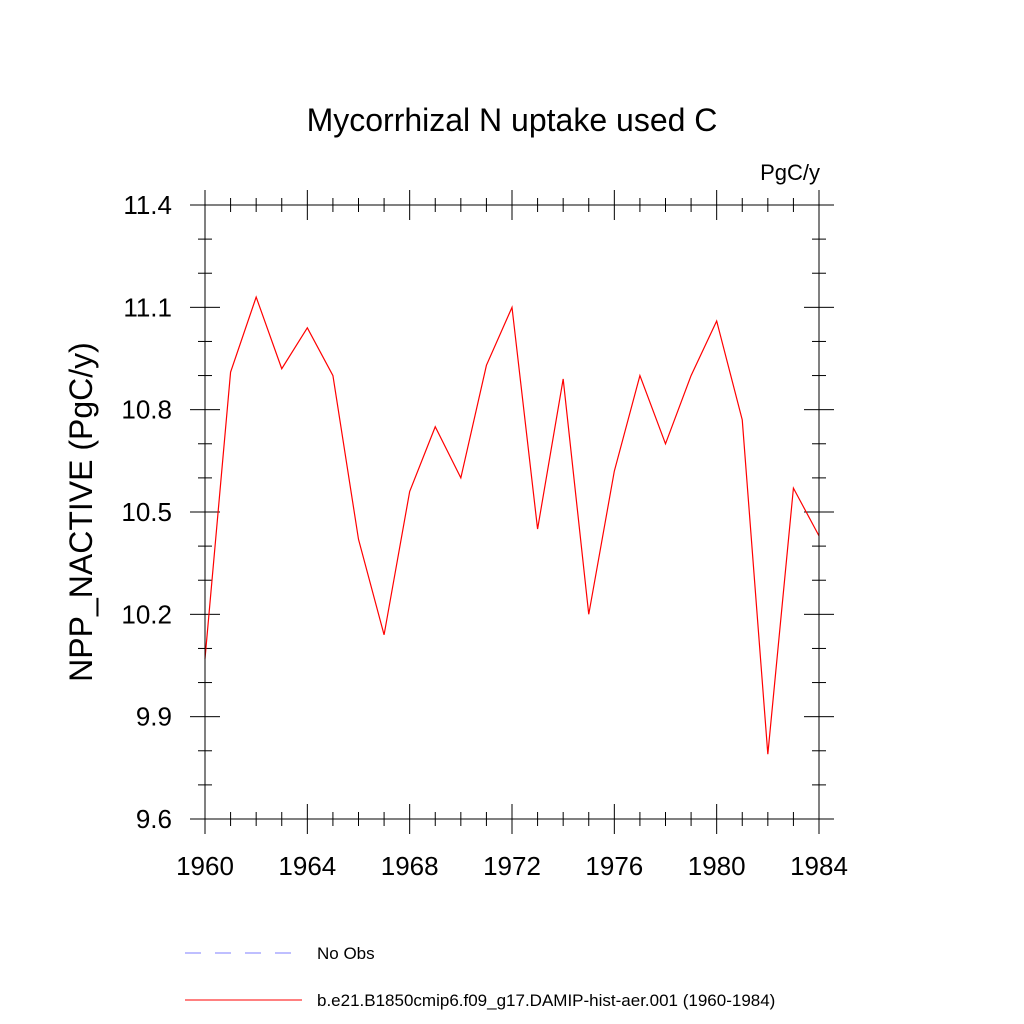 The width and height of the screenshot is (1024, 1024). What do you see at coordinates (146, 512) in the screenshot?
I see `y-tick-label: 10.5` at bounding box center [146, 512].